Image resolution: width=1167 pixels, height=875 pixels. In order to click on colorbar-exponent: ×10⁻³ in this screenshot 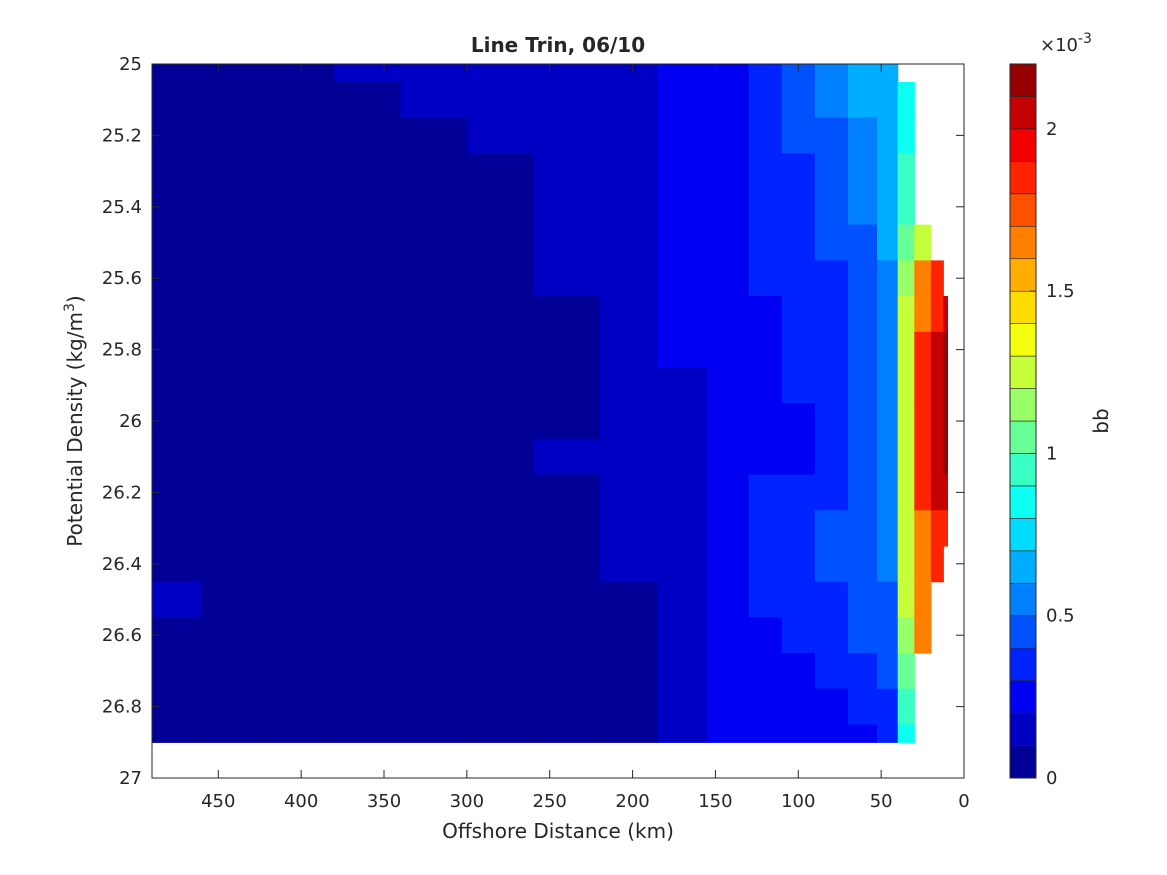, I will do `click(1066, 43)`.